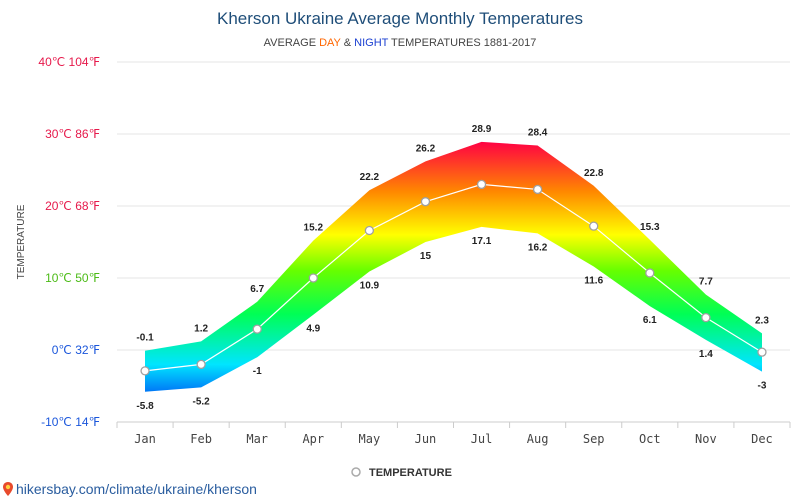 The image size is (800, 500). What do you see at coordinates (72, 134) in the screenshot?
I see `y-tick-label: 30℃ 86℉` at bounding box center [72, 134].